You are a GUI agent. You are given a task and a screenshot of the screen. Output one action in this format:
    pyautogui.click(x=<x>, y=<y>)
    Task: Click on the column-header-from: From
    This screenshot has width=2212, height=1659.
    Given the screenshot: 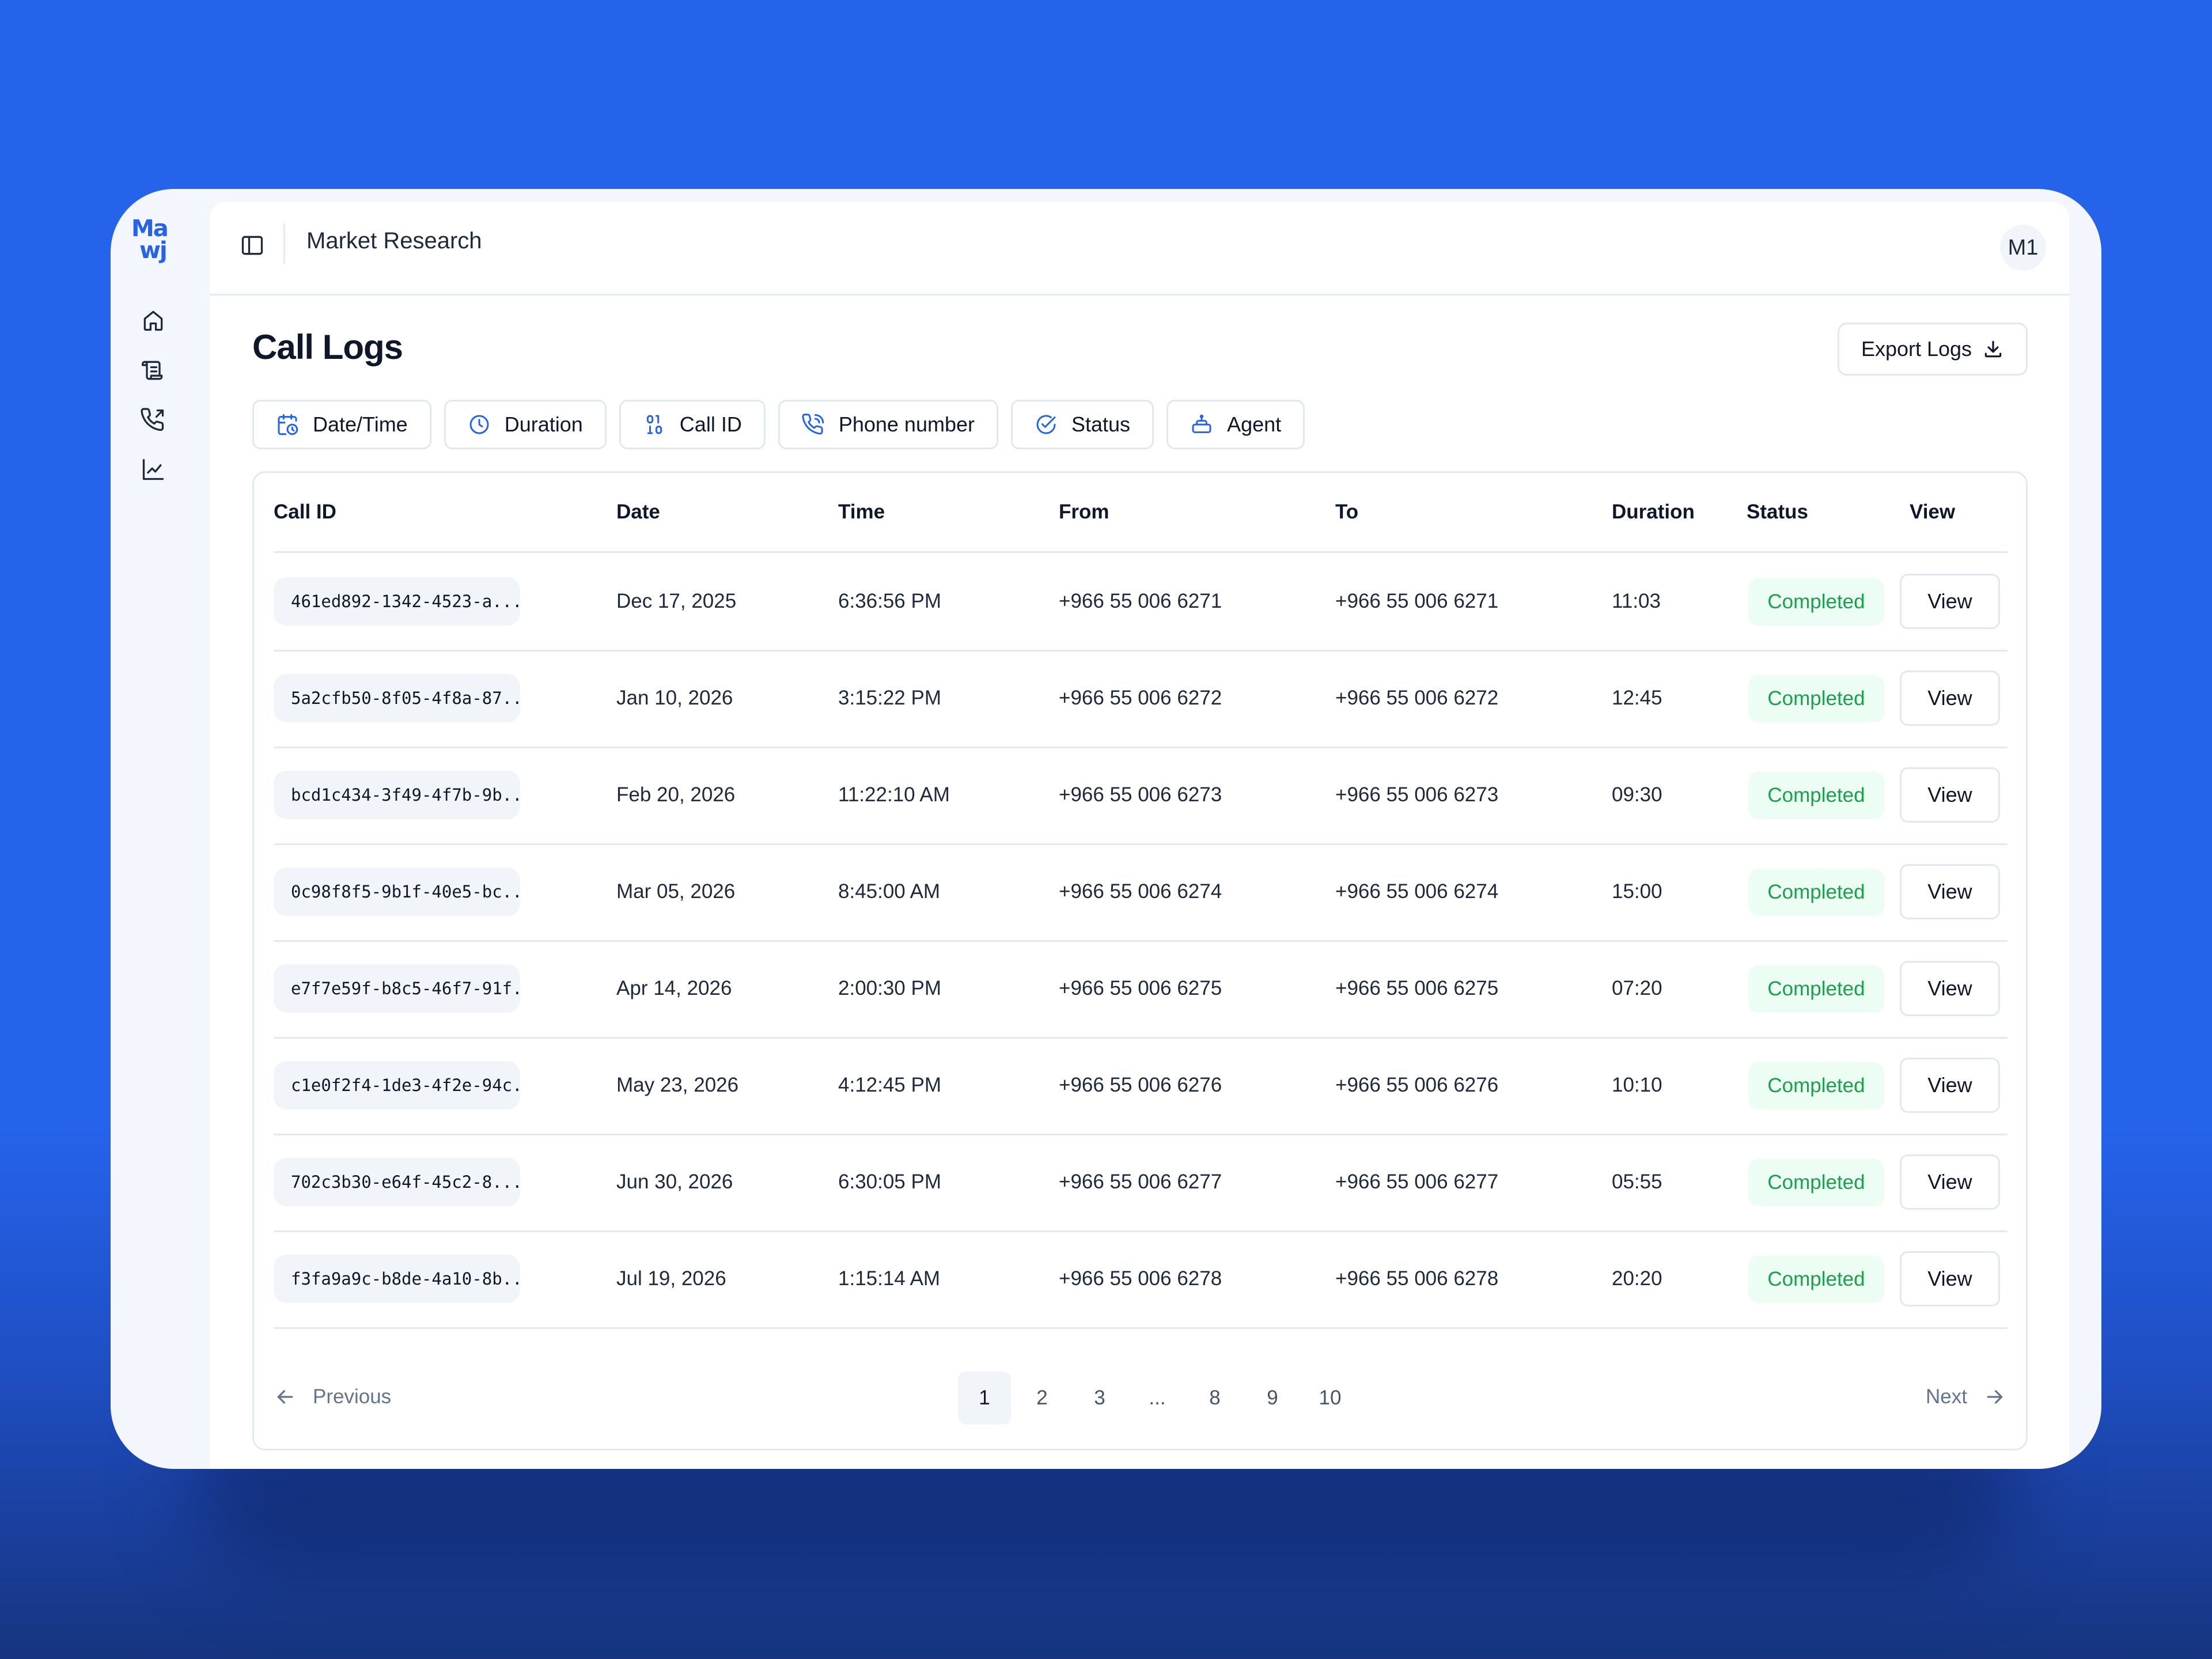 What is the action you would take?
    pyautogui.click(x=1084, y=512)
    